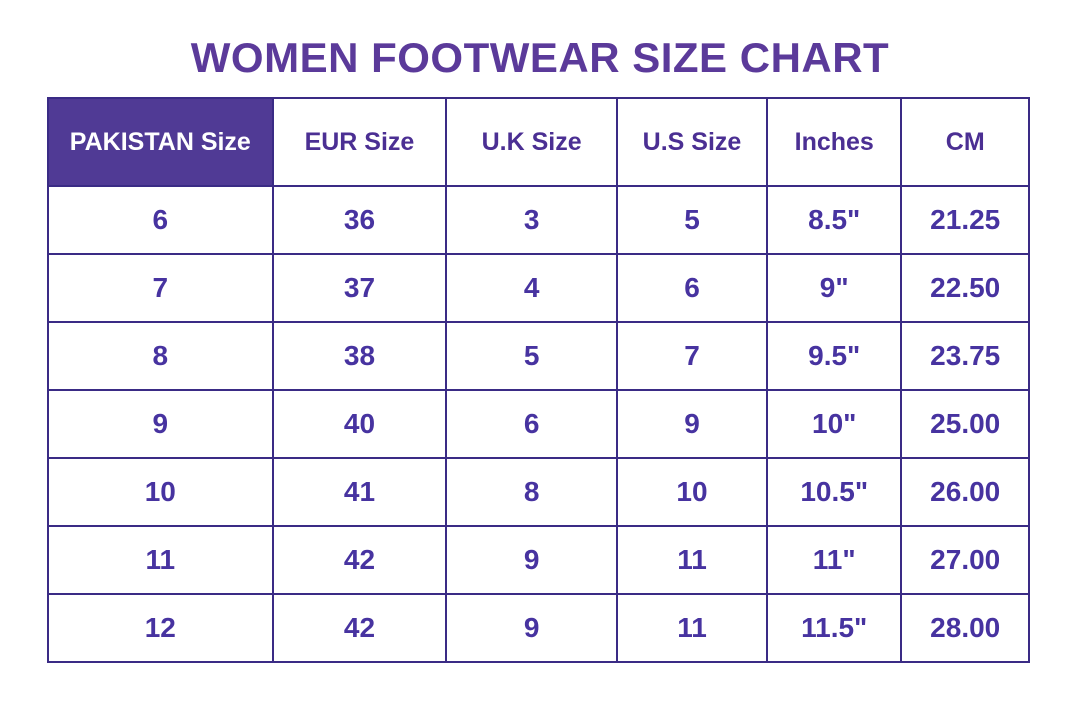 The width and height of the screenshot is (1080, 720). I want to click on cell-u-s-size-row-6: 11, so click(692, 560).